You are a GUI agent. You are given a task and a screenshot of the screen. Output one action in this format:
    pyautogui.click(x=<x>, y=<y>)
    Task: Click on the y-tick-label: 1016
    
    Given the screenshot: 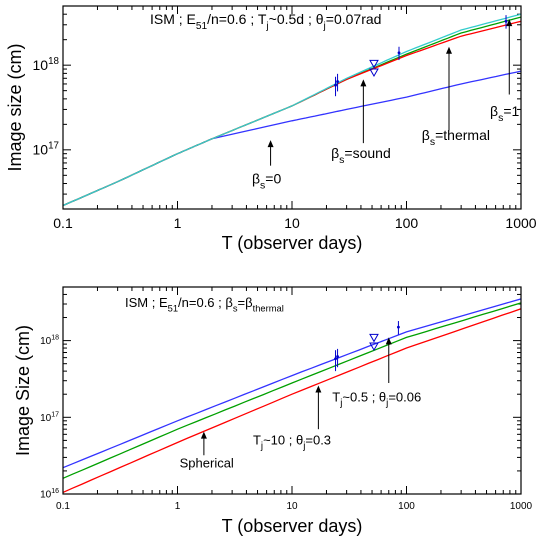 What is the action you would take?
    pyautogui.click(x=49, y=494)
    